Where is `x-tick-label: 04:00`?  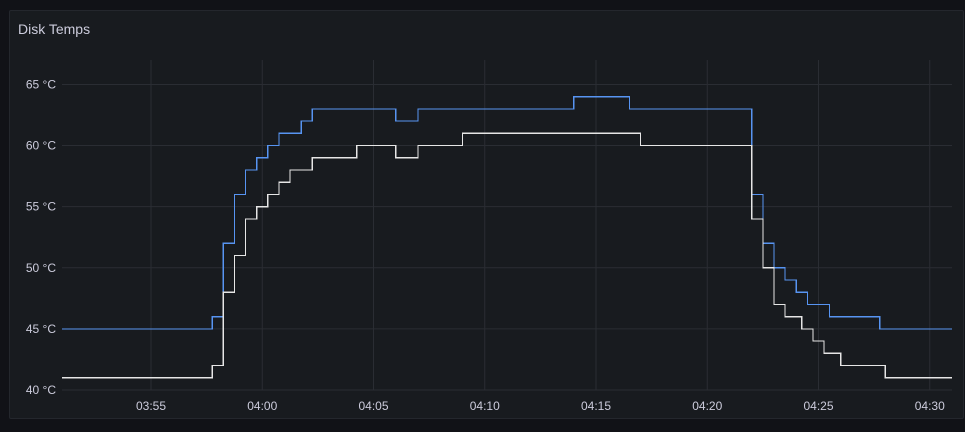
x-tick-label: 04:00 is located at coordinates (262, 406).